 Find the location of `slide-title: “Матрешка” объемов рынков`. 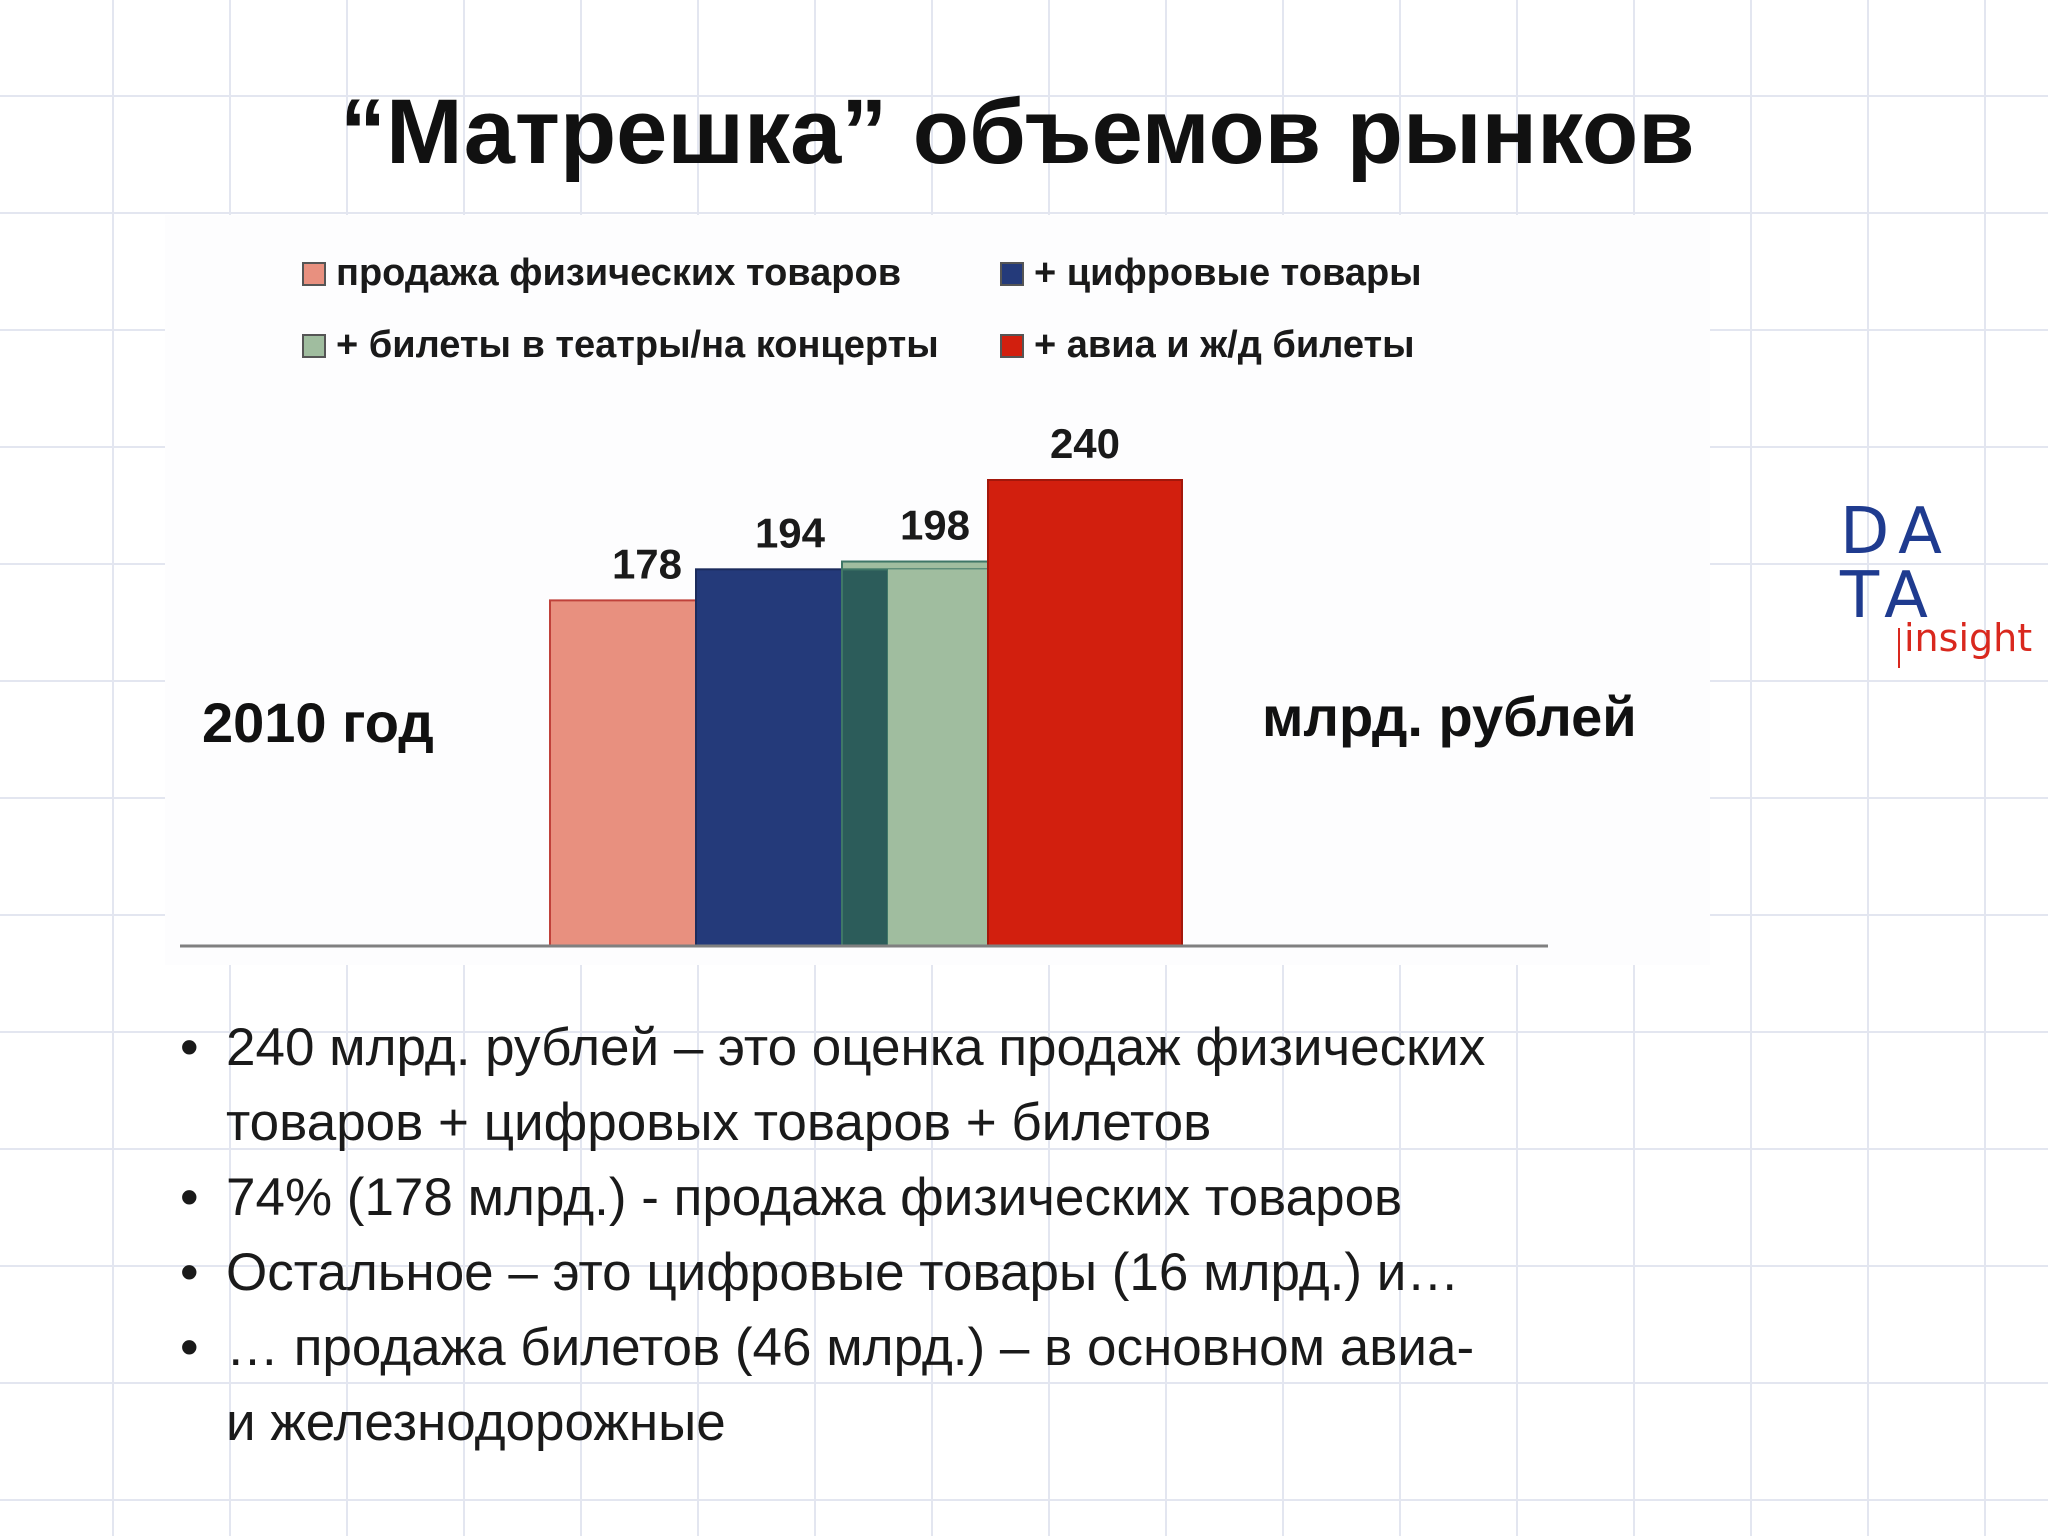

slide-title: “Матрешка” объемов рынков is located at coordinates (1017, 132).